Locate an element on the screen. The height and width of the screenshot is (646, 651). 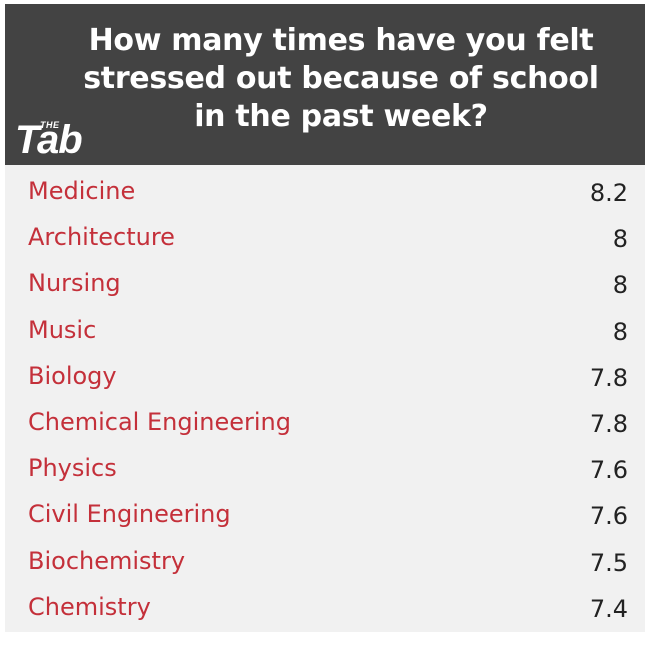
row-value: 8.2 is located at coordinates (608, 193).